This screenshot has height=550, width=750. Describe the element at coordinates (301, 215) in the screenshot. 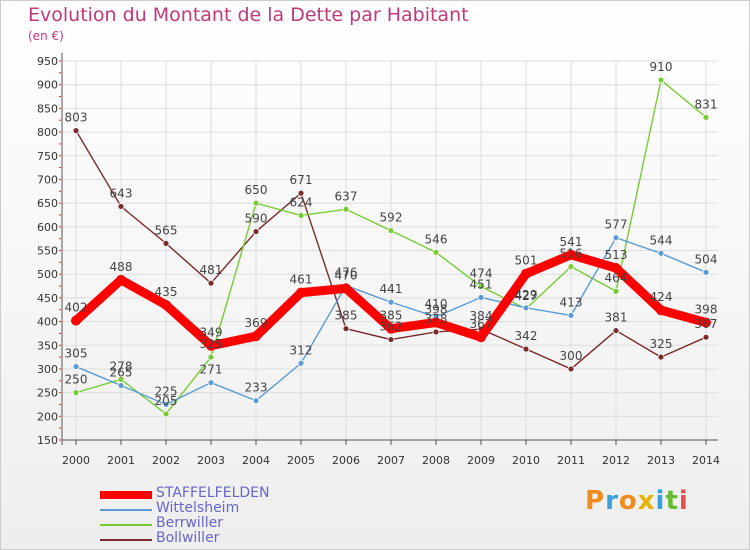

I see `data-point-berrwiller-2005` at that location.